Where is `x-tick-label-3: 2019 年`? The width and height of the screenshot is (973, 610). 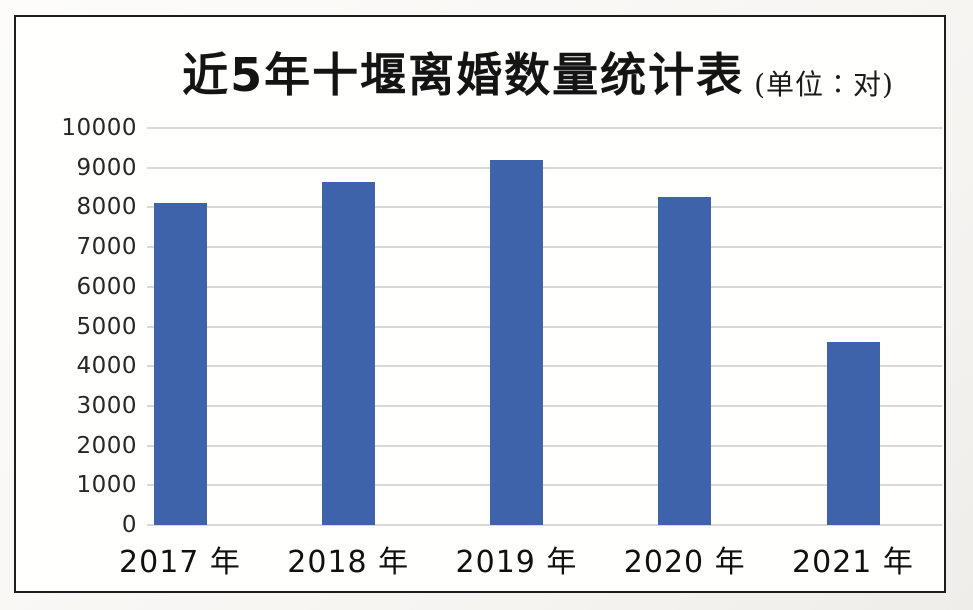 x-tick-label-3: 2019 年 is located at coordinates (516, 562).